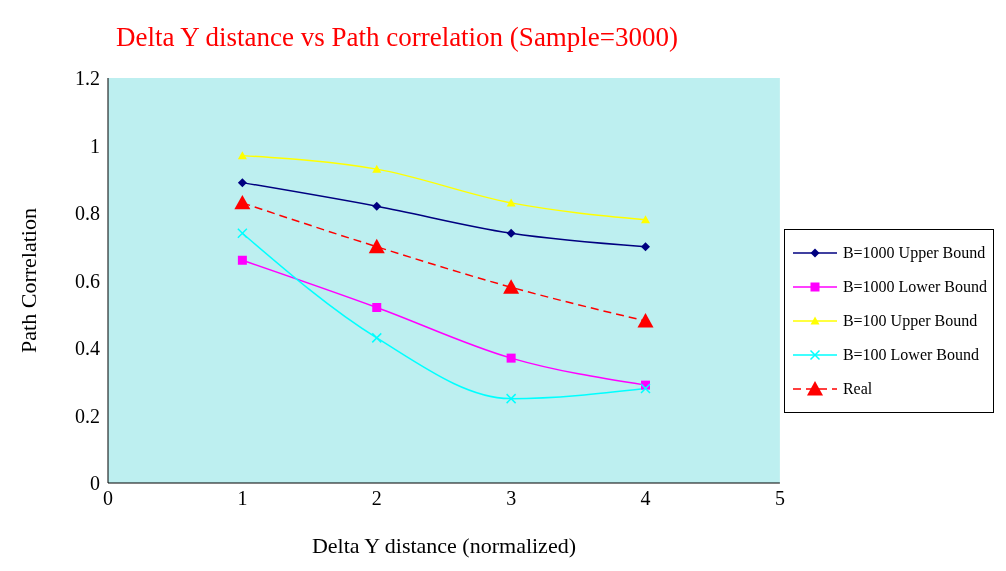 This screenshot has height=571, width=1006. What do you see at coordinates (779, 498) in the screenshot?
I see `x-tick-label: 5` at bounding box center [779, 498].